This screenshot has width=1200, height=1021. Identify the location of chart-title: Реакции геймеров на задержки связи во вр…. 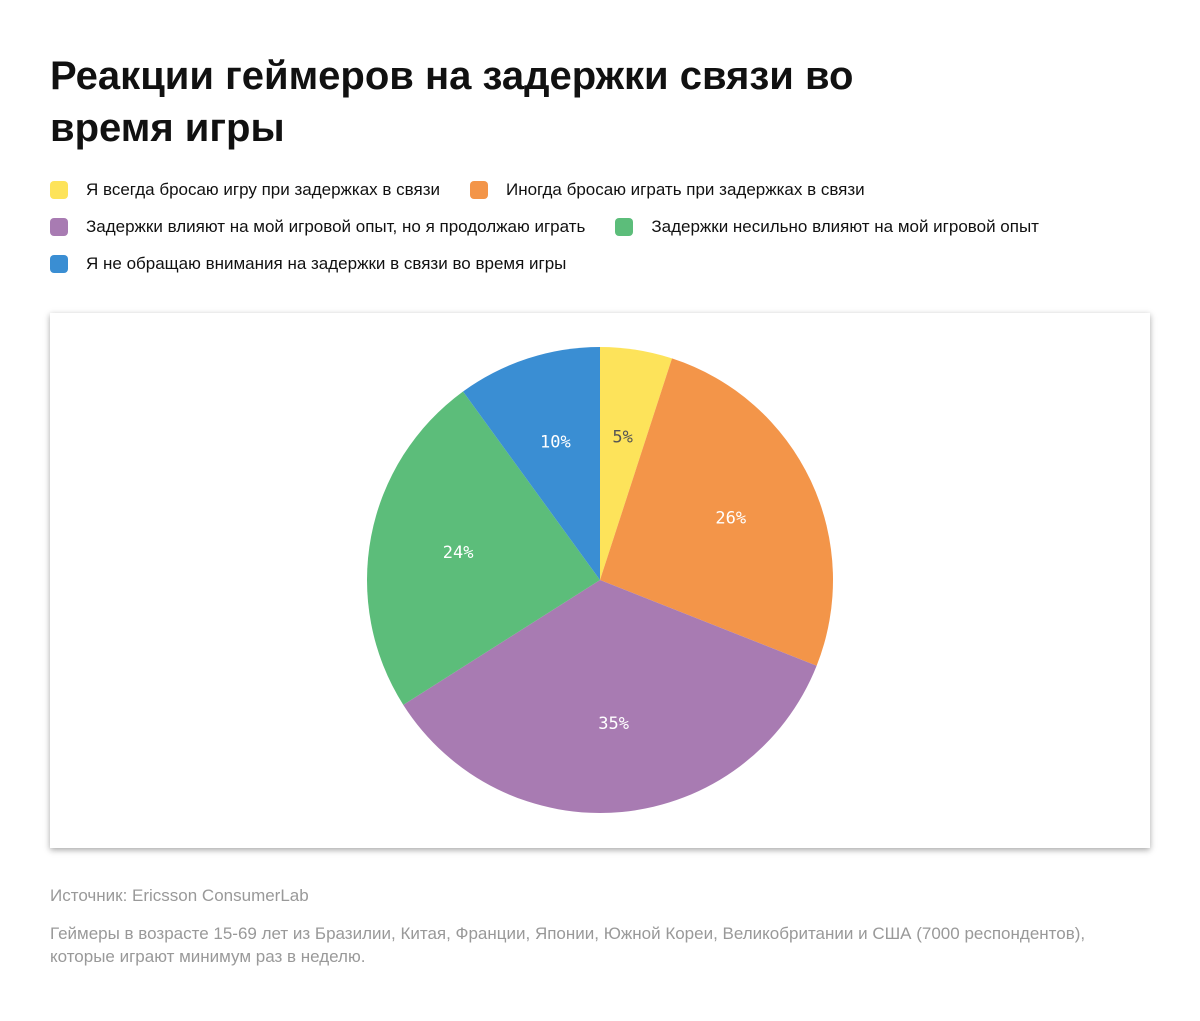
(452, 102).